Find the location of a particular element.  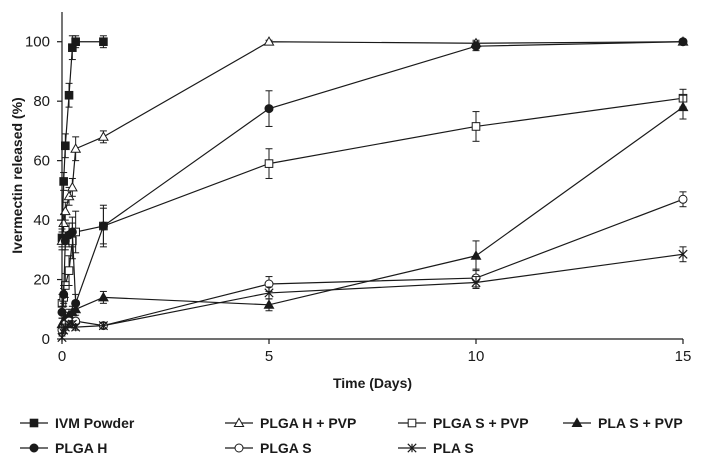

x-tick-label: 5 is located at coordinates (269, 356).